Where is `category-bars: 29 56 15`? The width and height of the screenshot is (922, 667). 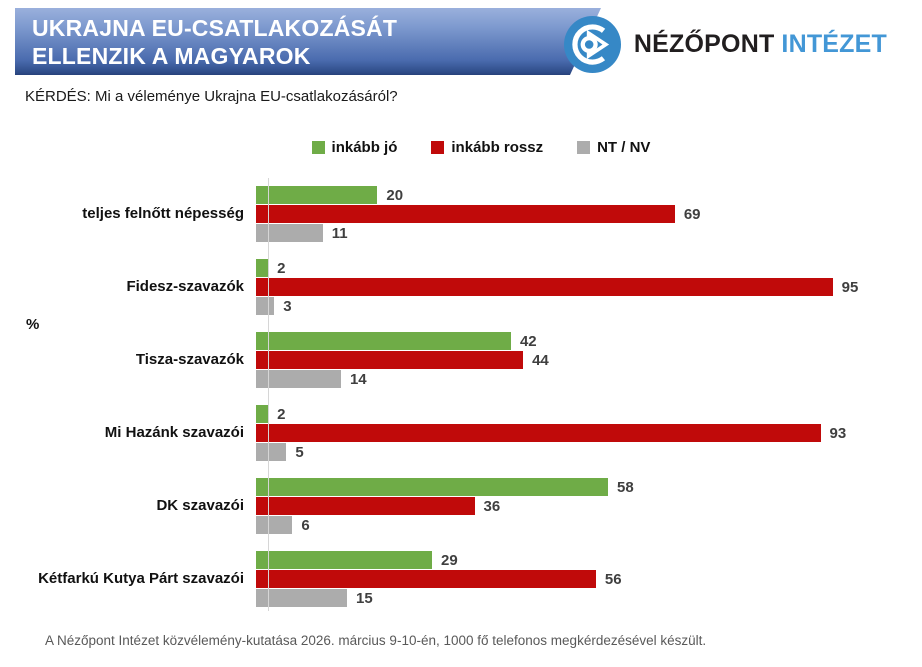 category-bars: 29 56 15 is located at coordinates (559, 579).